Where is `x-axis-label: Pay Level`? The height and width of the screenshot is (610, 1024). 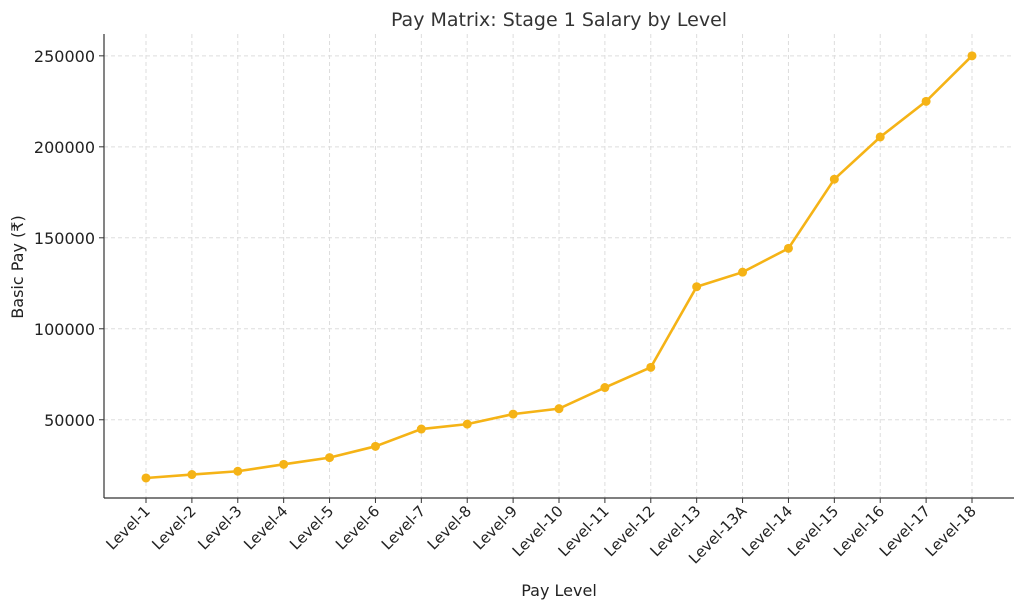 x-axis-label: Pay Level is located at coordinates (559, 590).